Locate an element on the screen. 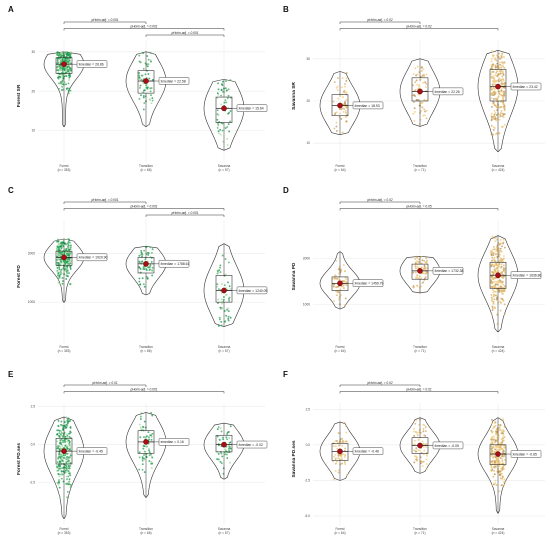  median-label: x̄median = -0.45 is located at coordinates (90, 451).